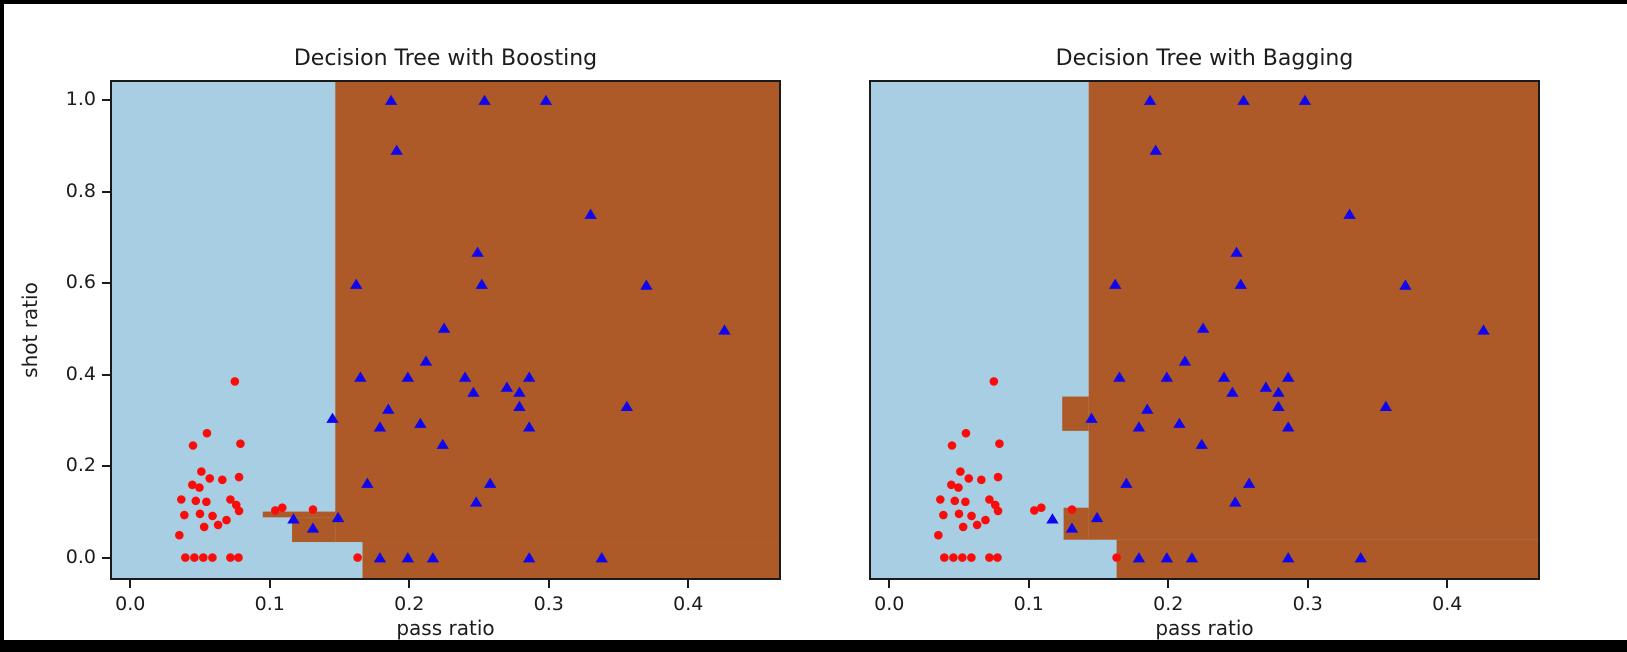 This screenshot has height=652, width=1627. What do you see at coordinates (1204, 58) in the screenshot?
I see `plot-title-bagging: Decision Tree with Bagging` at bounding box center [1204, 58].